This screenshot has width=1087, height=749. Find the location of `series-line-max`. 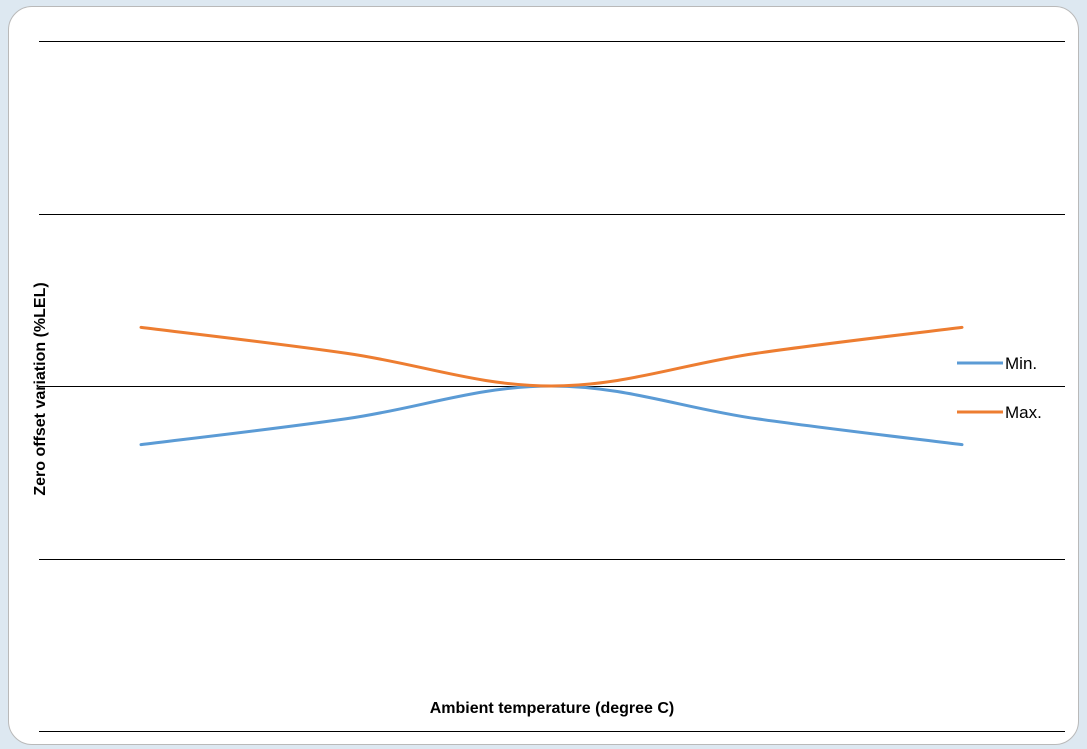

series-line-max is located at coordinates (551, 356).